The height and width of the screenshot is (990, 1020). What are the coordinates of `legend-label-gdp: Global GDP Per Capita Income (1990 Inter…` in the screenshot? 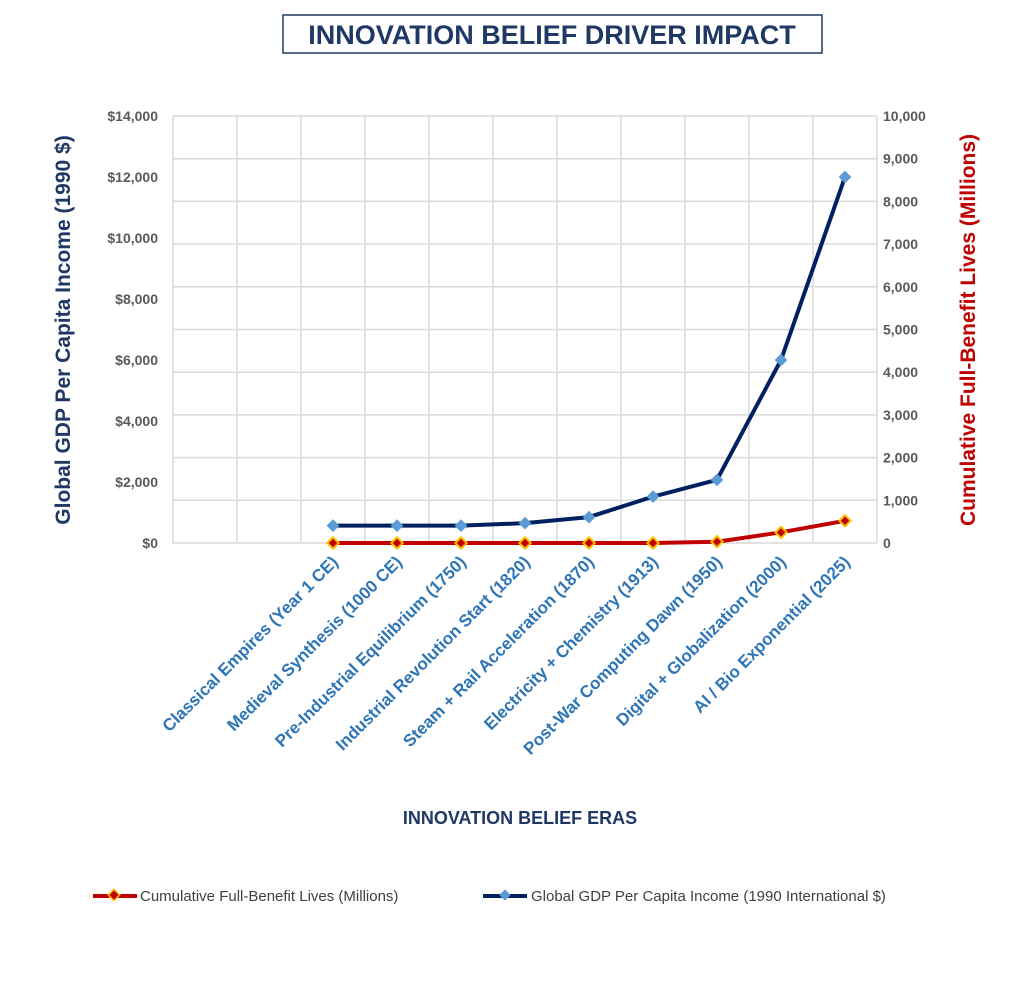 It's located at (708, 896).